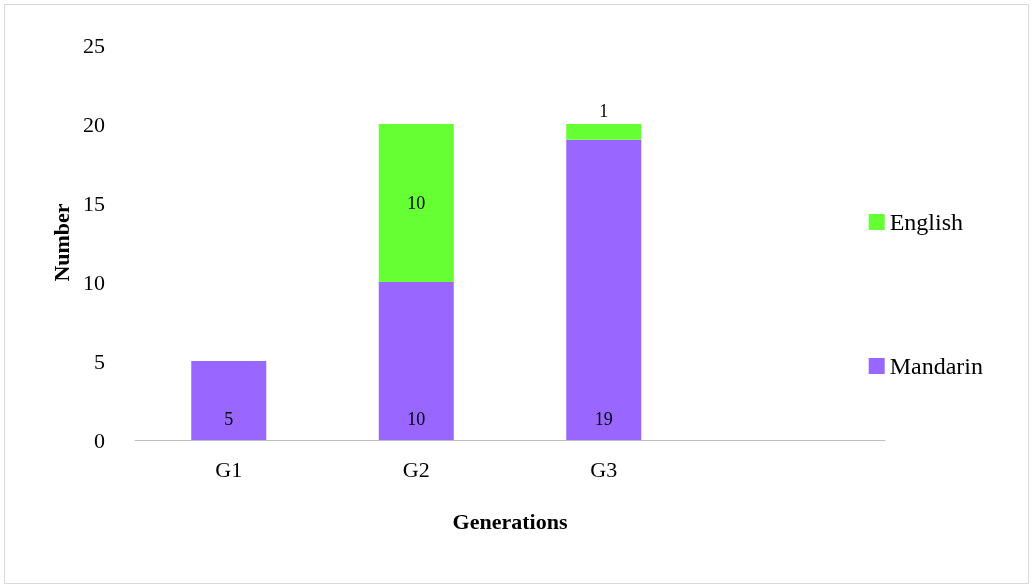 This screenshot has width=1033, height=588. I want to click on legend-label: Mandarin, so click(936, 366).